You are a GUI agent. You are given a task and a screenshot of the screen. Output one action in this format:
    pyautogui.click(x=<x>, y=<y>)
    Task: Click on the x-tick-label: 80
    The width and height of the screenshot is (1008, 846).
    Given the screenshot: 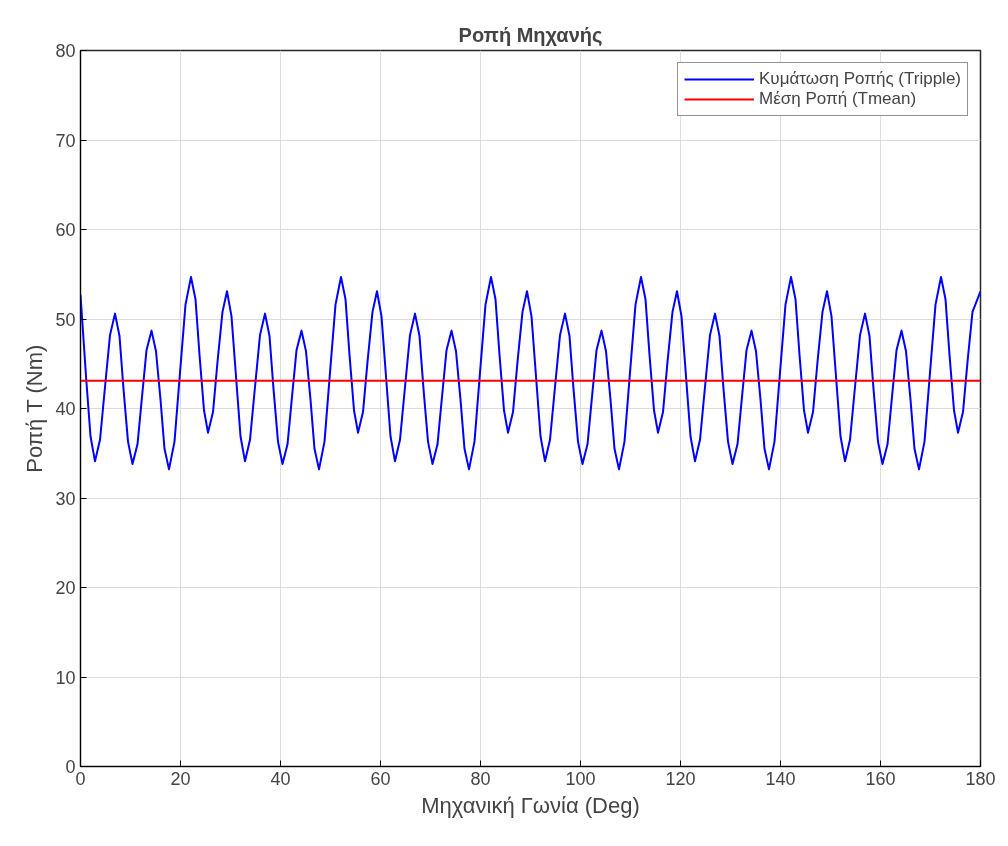 What is the action you would take?
    pyautogui.click(x=480, y=778)
    